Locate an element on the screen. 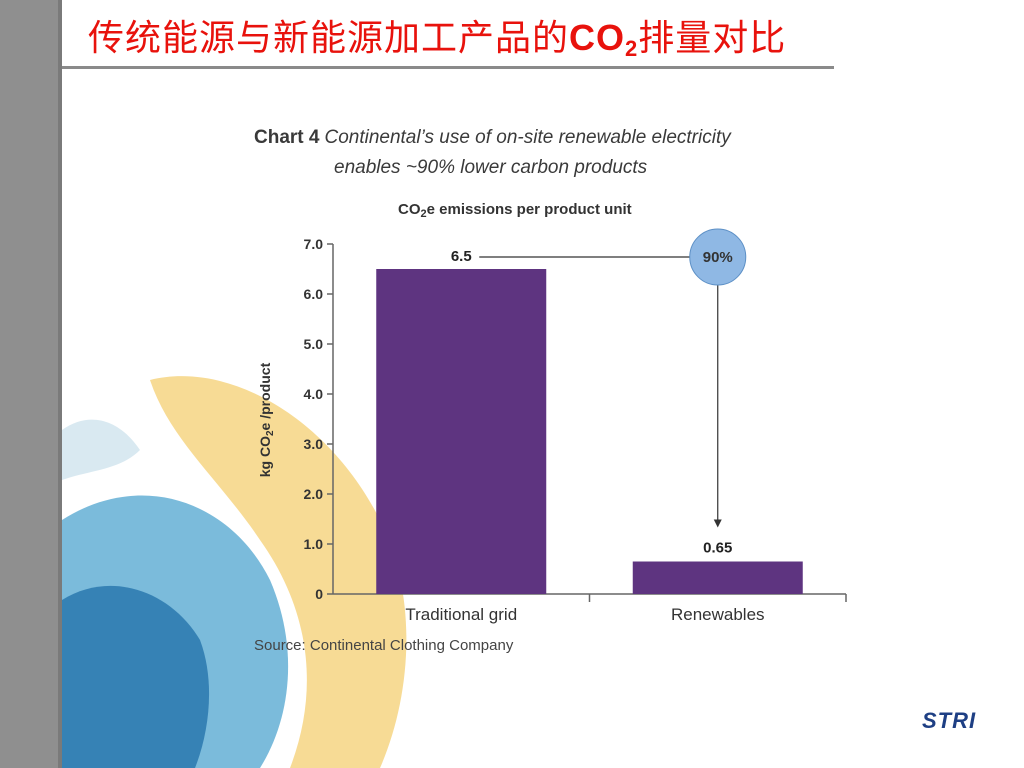 The height and width of the screenshot is (768, 1024). slide-title-formula-text: CO is located at coordinates (597, 37).